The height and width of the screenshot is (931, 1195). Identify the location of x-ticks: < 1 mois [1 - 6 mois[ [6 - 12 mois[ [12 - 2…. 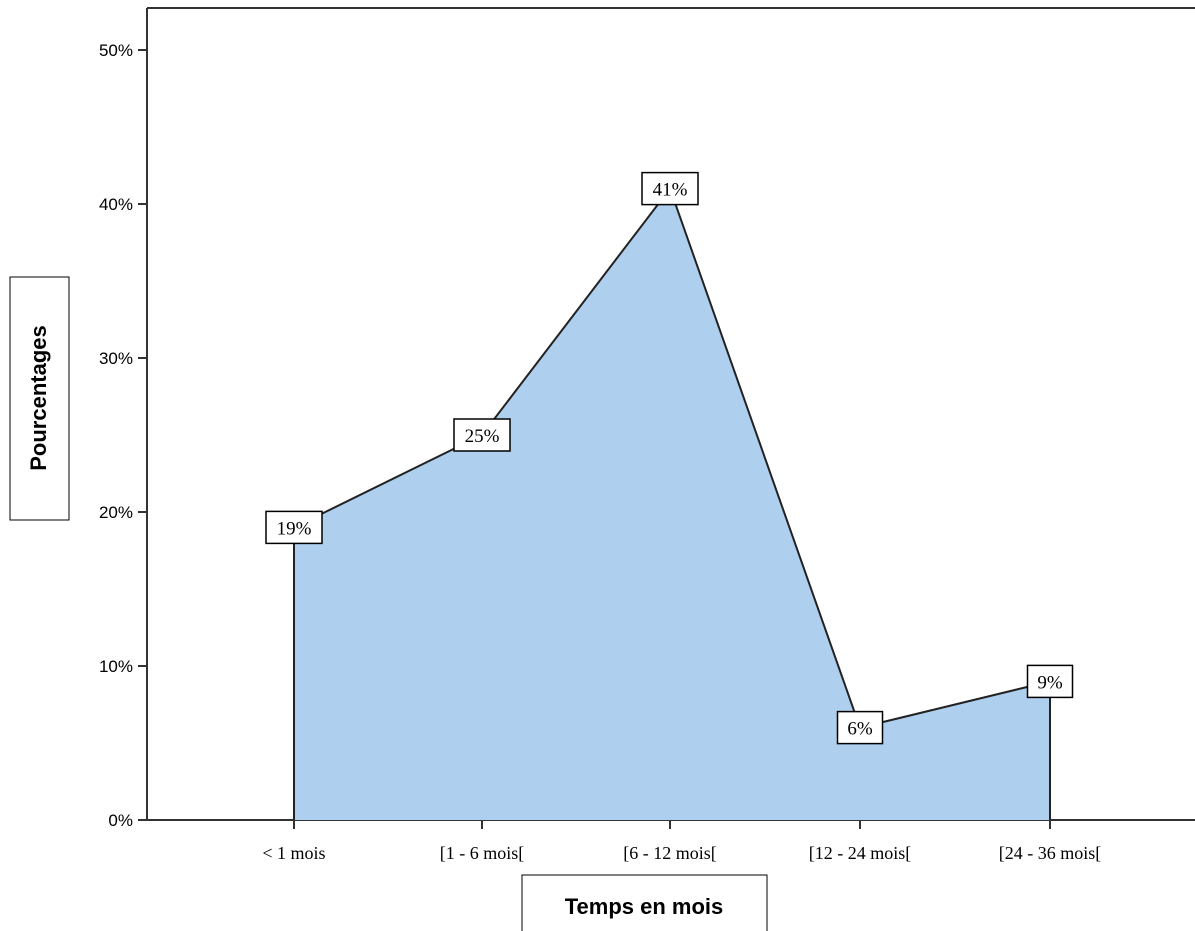
(681, 841).